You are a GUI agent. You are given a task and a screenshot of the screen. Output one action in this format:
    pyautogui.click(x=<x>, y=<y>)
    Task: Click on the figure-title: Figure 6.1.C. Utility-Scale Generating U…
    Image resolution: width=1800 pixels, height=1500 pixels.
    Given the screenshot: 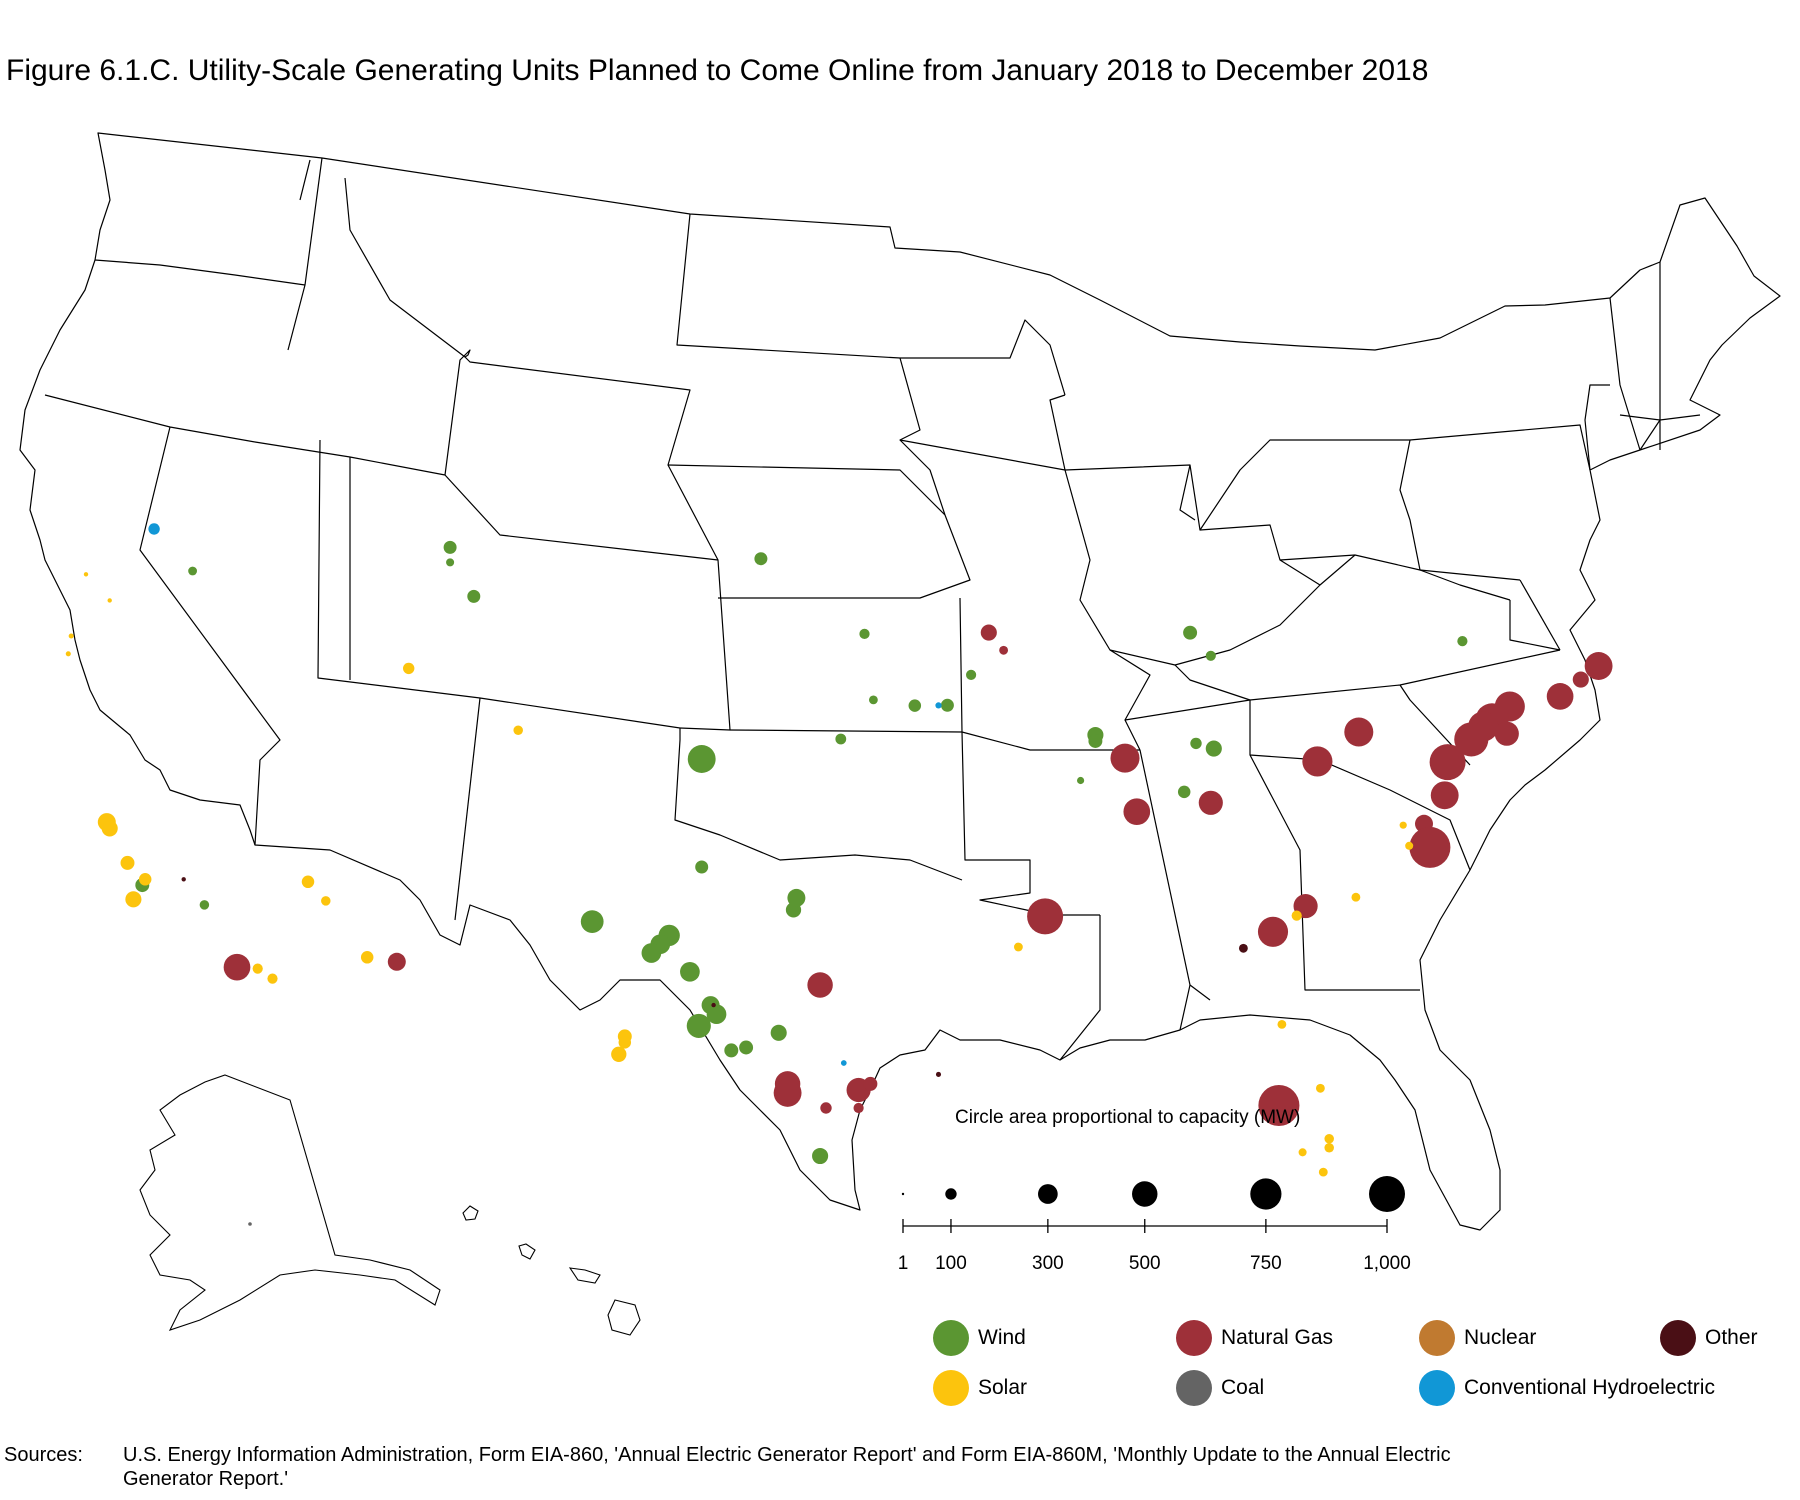 What is the action you would take?
    pyautogui.click(x=717, y=70)
    